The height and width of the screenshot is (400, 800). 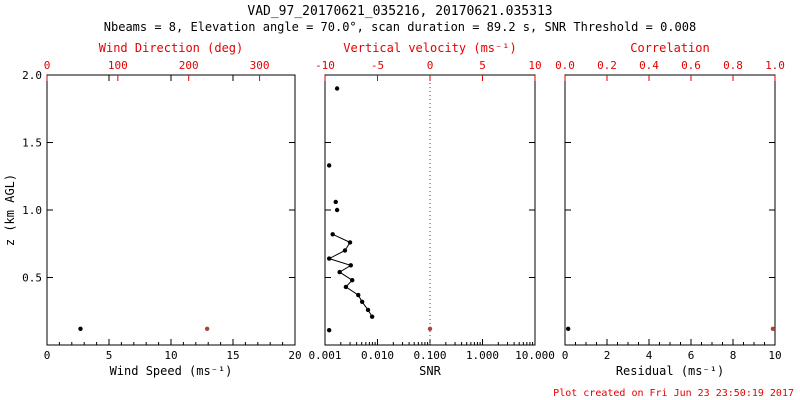 What do you see at coordinates (294, 355) in the screenshot?
I see `x-tick-label: 20` at bounding box center [294, 355].